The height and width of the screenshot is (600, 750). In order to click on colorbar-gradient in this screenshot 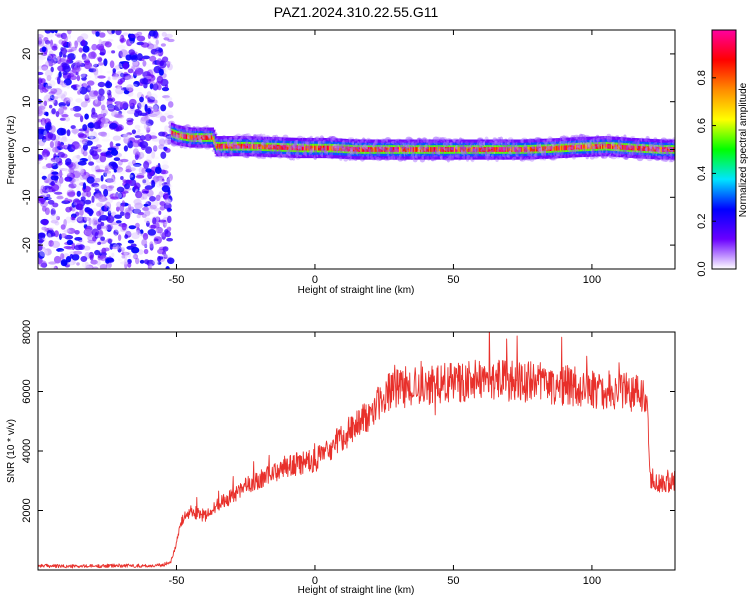, I will do `click(724, 149)`.